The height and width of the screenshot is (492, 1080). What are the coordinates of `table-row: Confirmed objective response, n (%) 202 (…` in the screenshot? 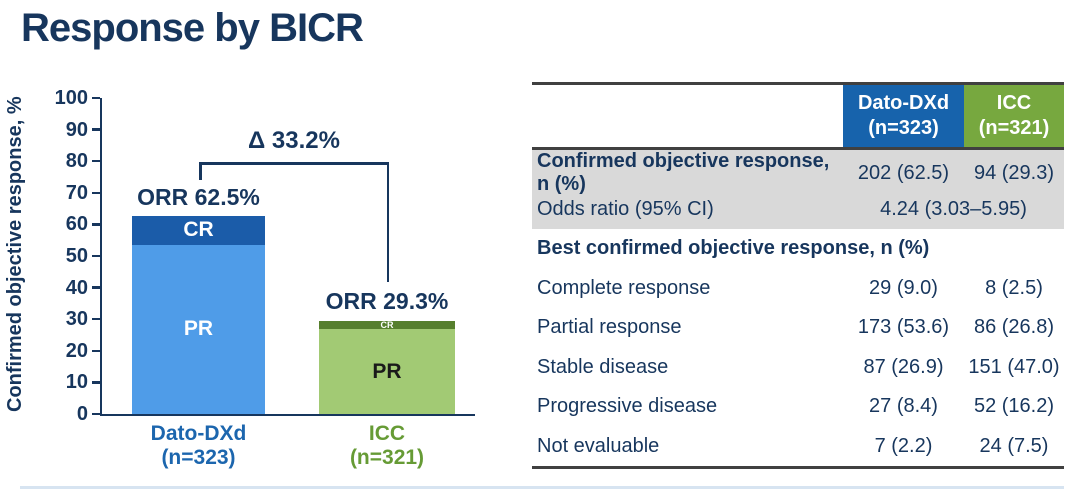 It's located at (798, 172).